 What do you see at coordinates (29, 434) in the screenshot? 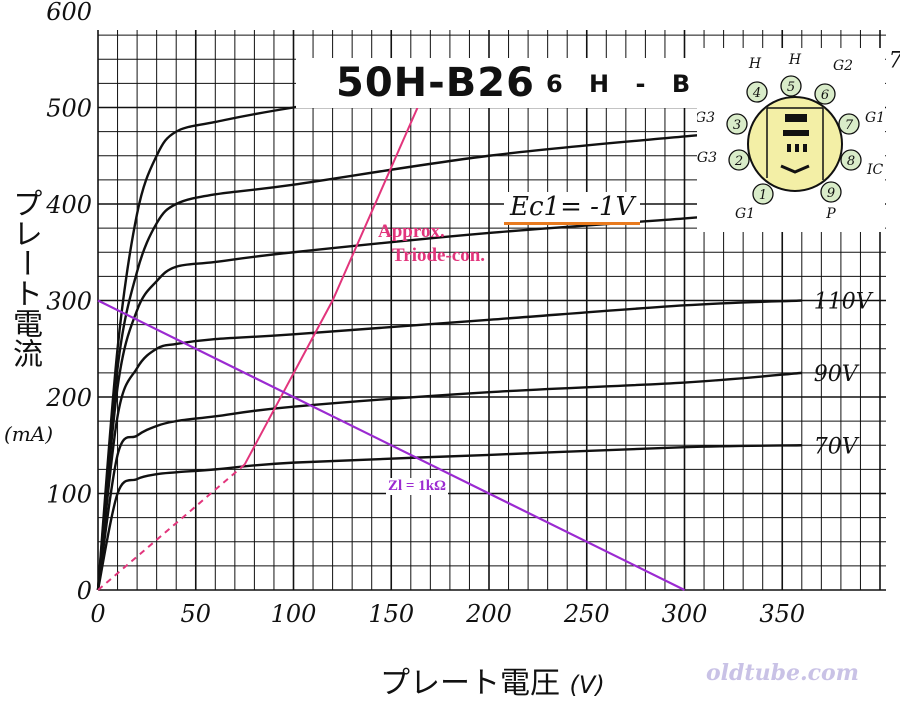
I see `y-axis-unit: (mA)` at bounding box center [29, 434].